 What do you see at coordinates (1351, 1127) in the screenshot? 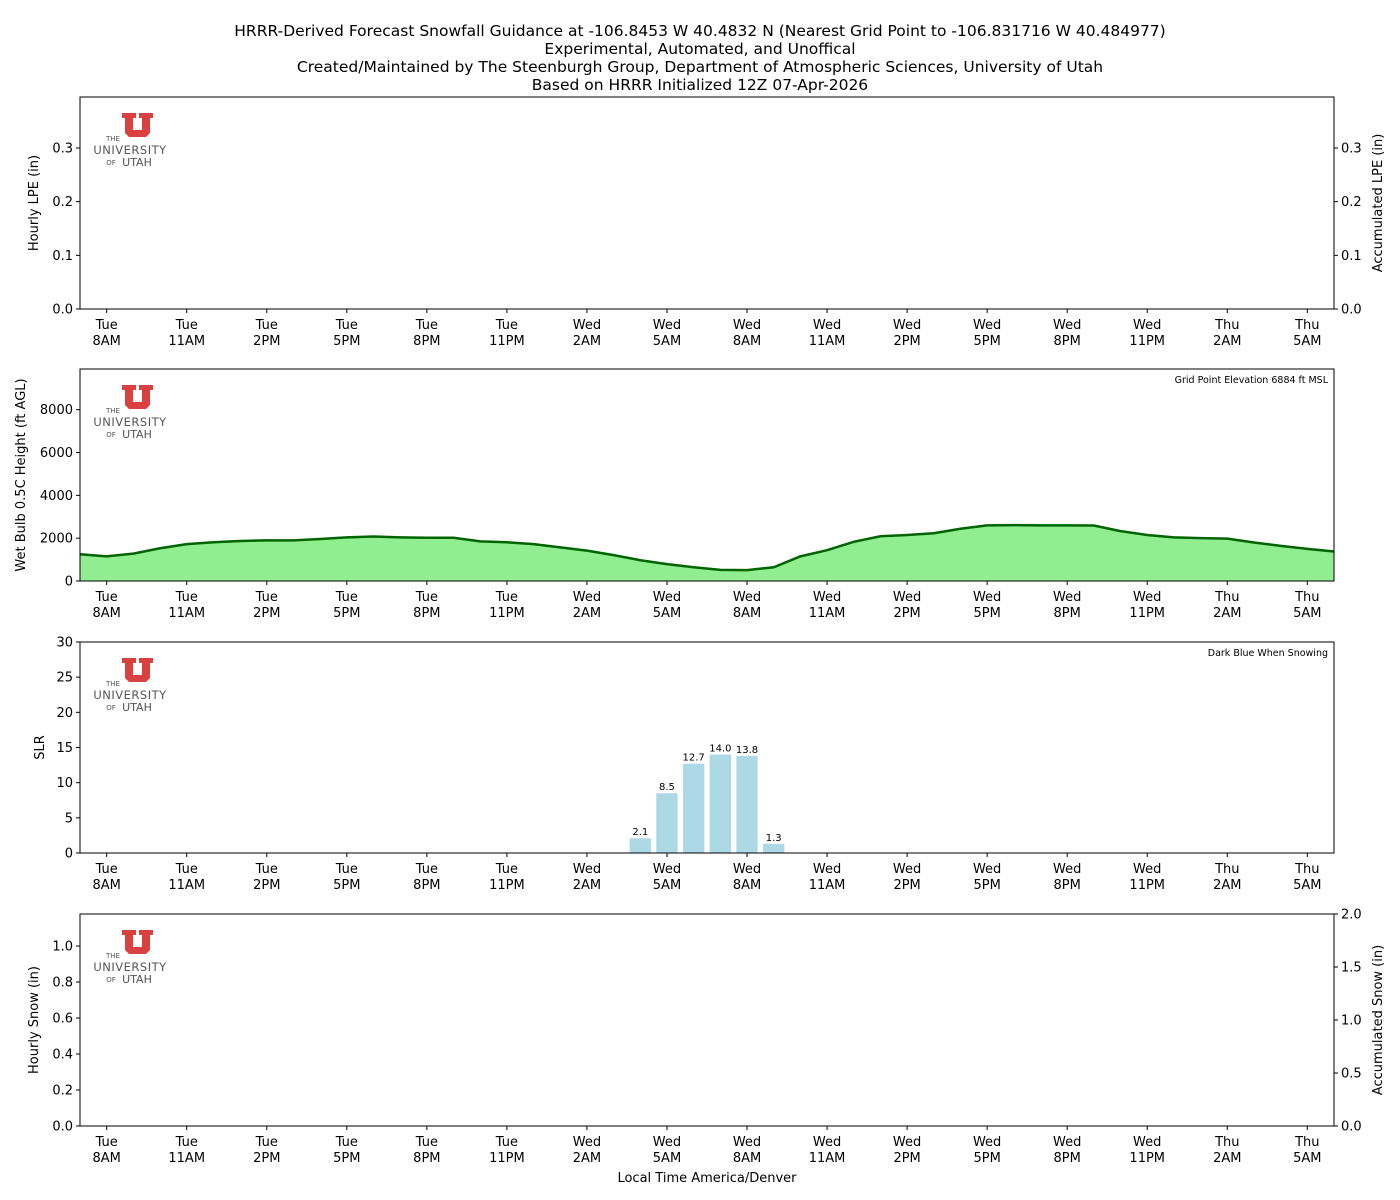
I see `y-right-tick-label: 0.0` at bounding box center [1351, 1127].